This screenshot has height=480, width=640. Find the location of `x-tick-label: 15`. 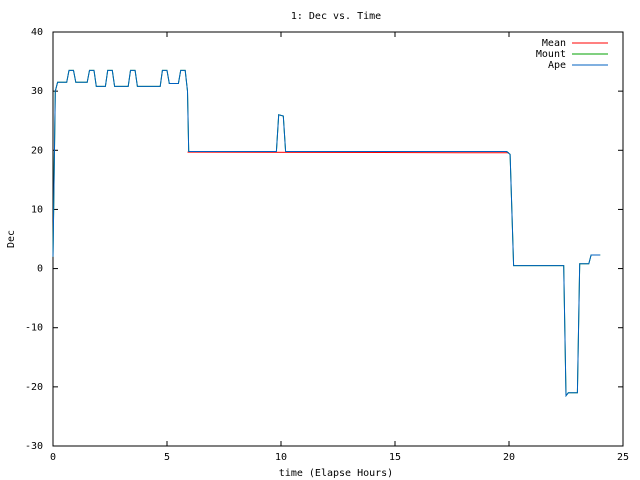

x-tick-label: 15 is located at coordinates (395, 457).